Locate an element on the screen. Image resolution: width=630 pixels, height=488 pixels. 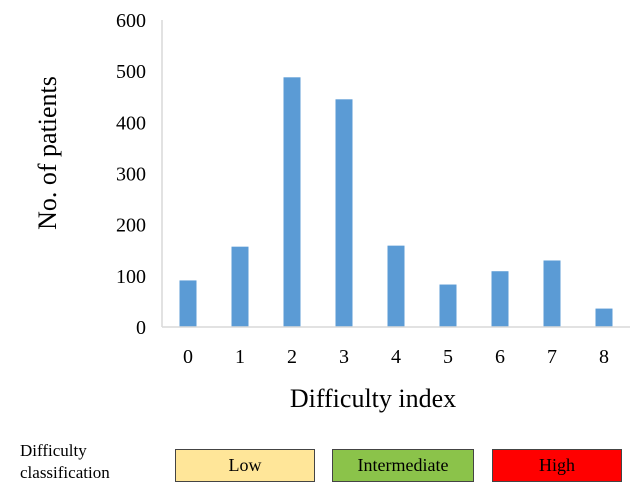
classification-intermediate-box: Intermediate is located at coordinates (403, 465).